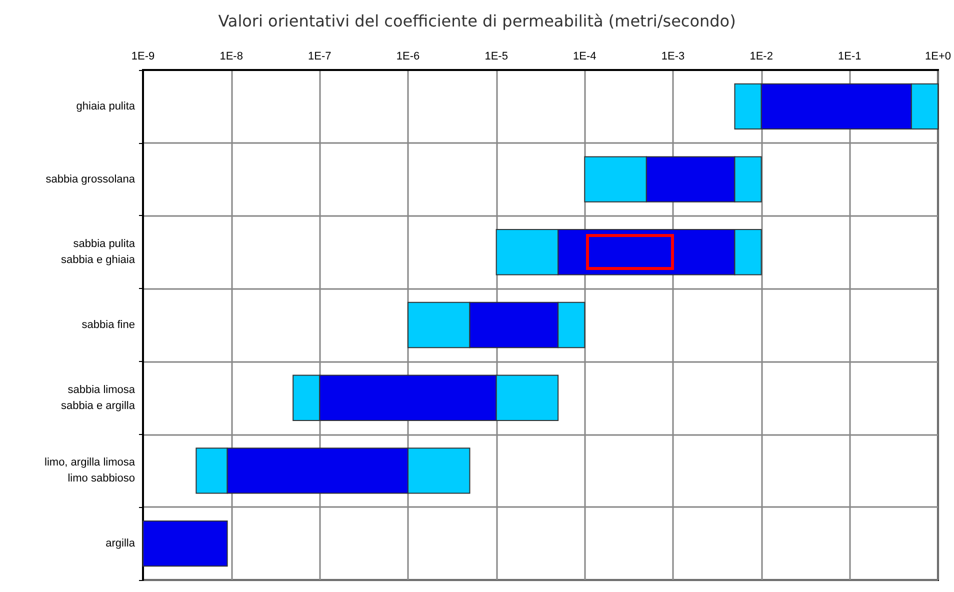  I want to click on y-tick-label: ghiaia pulita, so click(106, 106).